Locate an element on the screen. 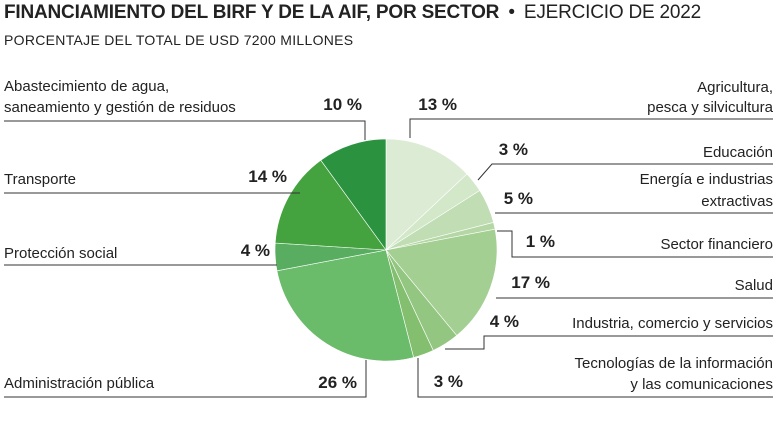 This screenshot has height=439, width=780. slice-value-label-3: 5 % is located at coordinates (518, 198).